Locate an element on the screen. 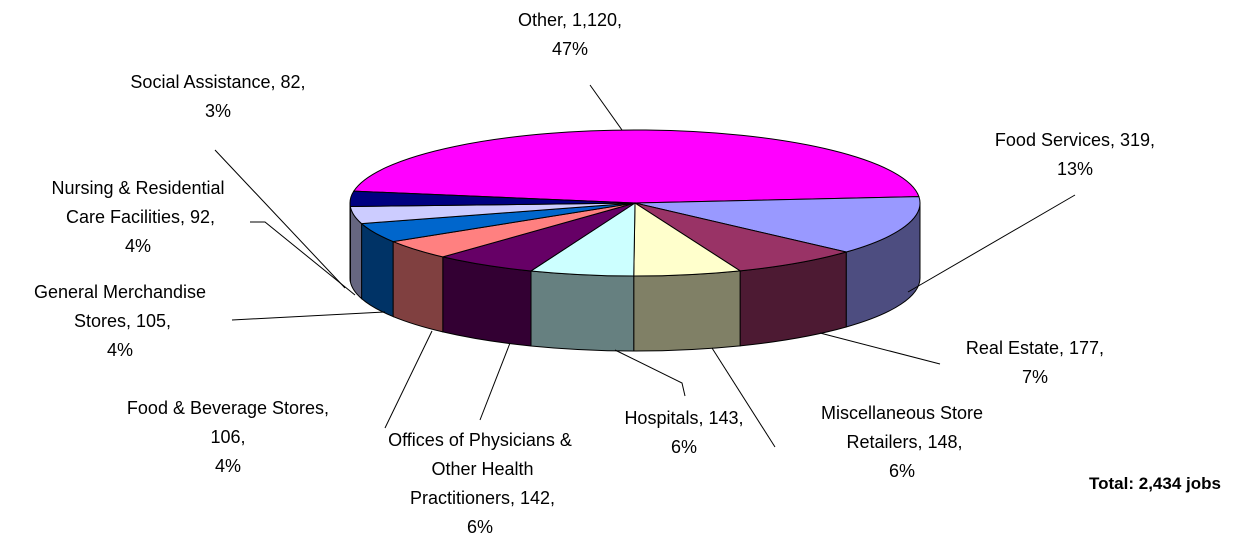 The width and height of the screenshot is (1242, 538). category-label: Hospitals is located at coordinates (661, 418).